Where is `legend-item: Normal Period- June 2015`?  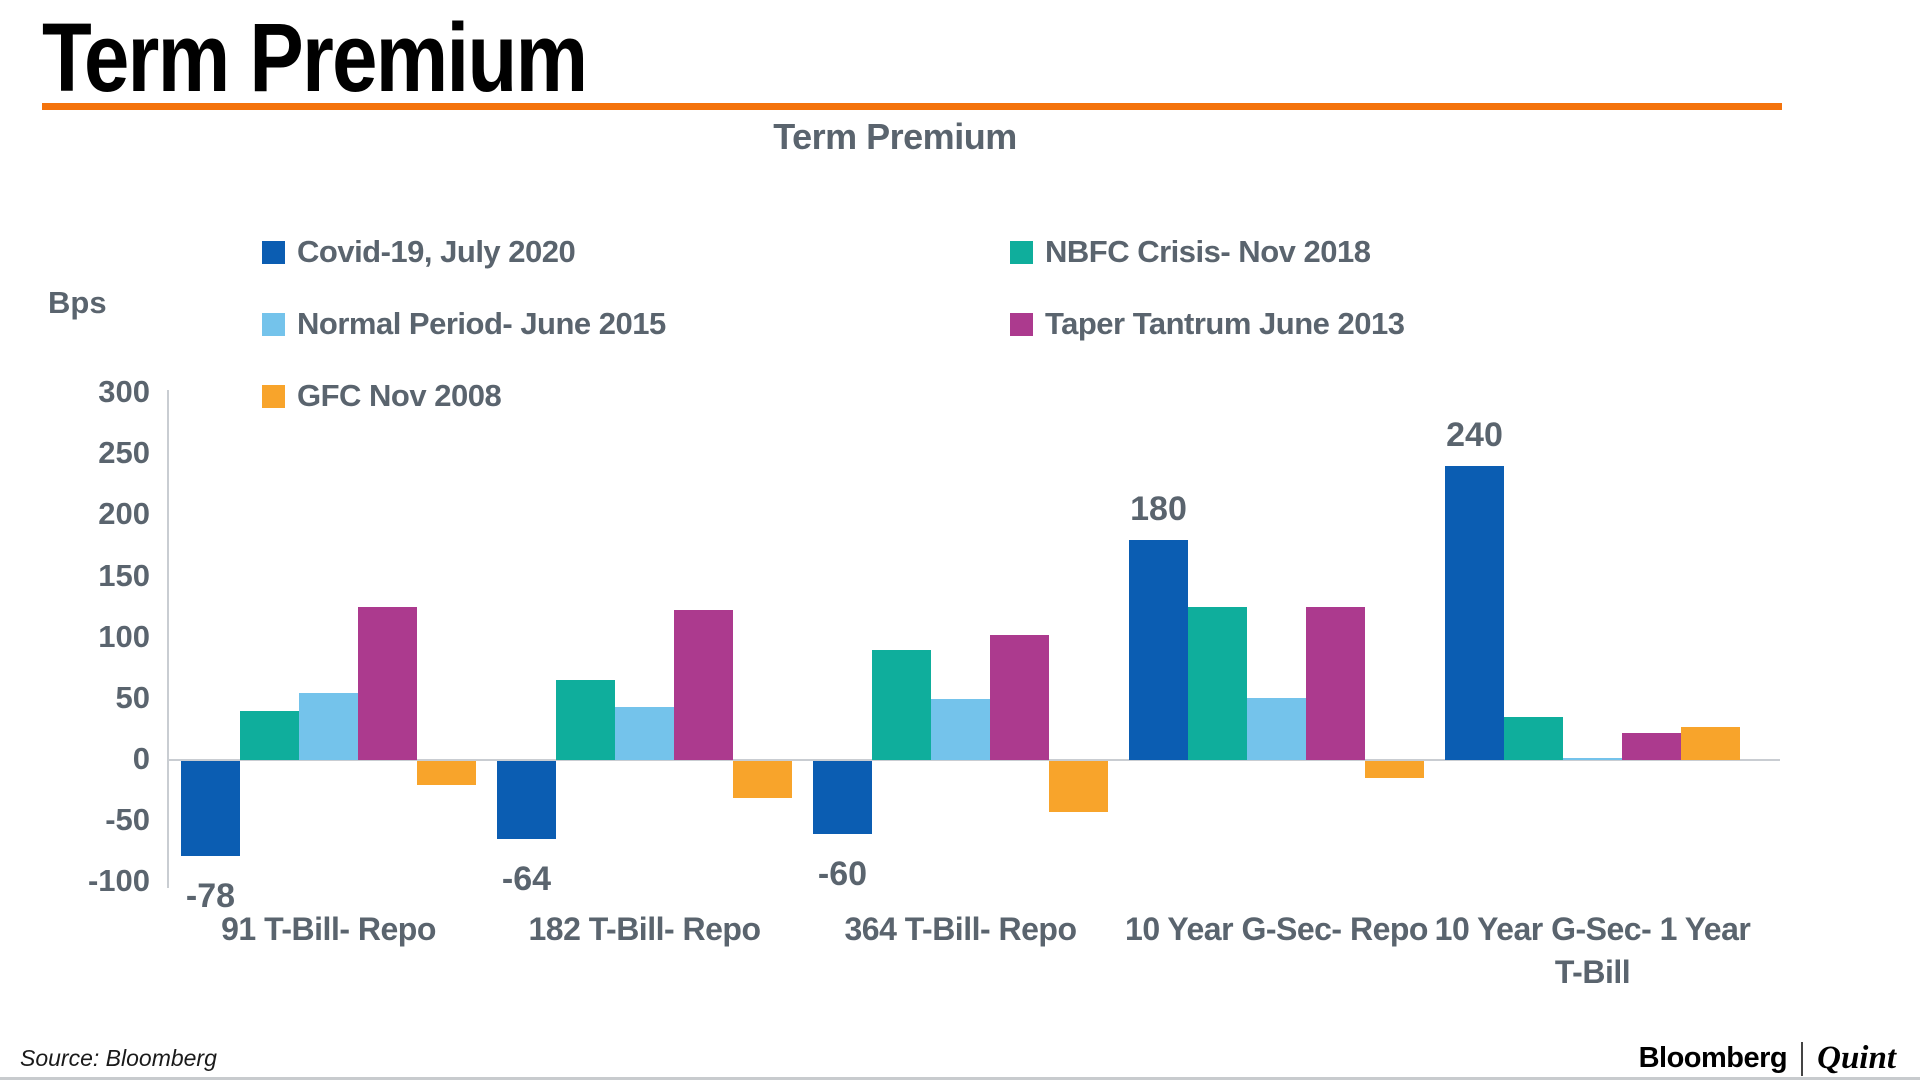 legend-item: Normal Period- June 2015 is located at coordinates (636, 324).